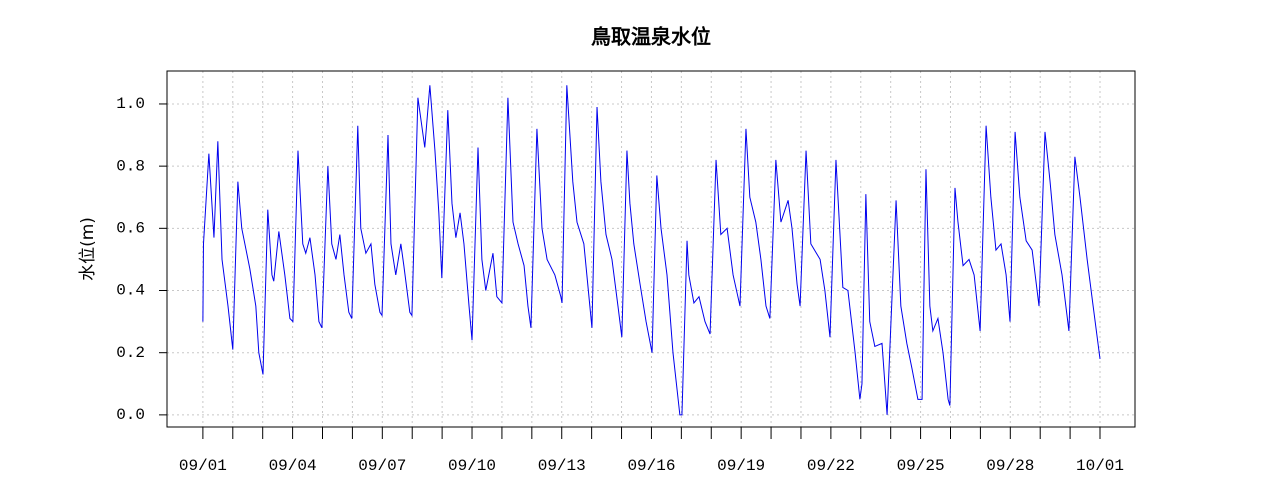  I want to click on x-tick-label: 09/04, so click(293, 466).